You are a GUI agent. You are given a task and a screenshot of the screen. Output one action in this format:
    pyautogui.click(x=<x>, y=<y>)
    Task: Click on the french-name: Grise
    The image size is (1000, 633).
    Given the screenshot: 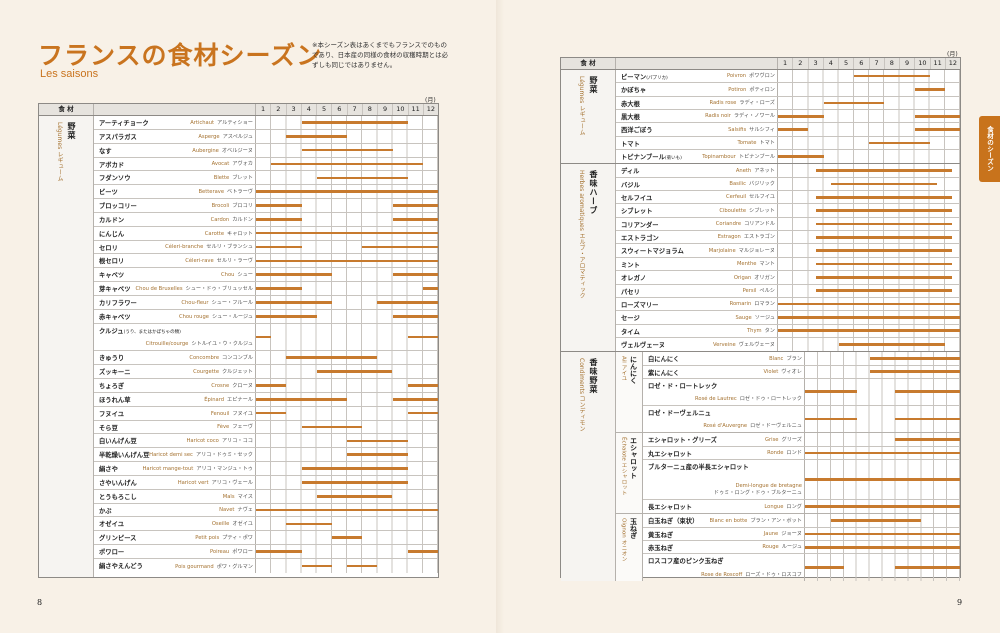 What is the action you would take?
    pyautogui.click(x=772, y=439)
    